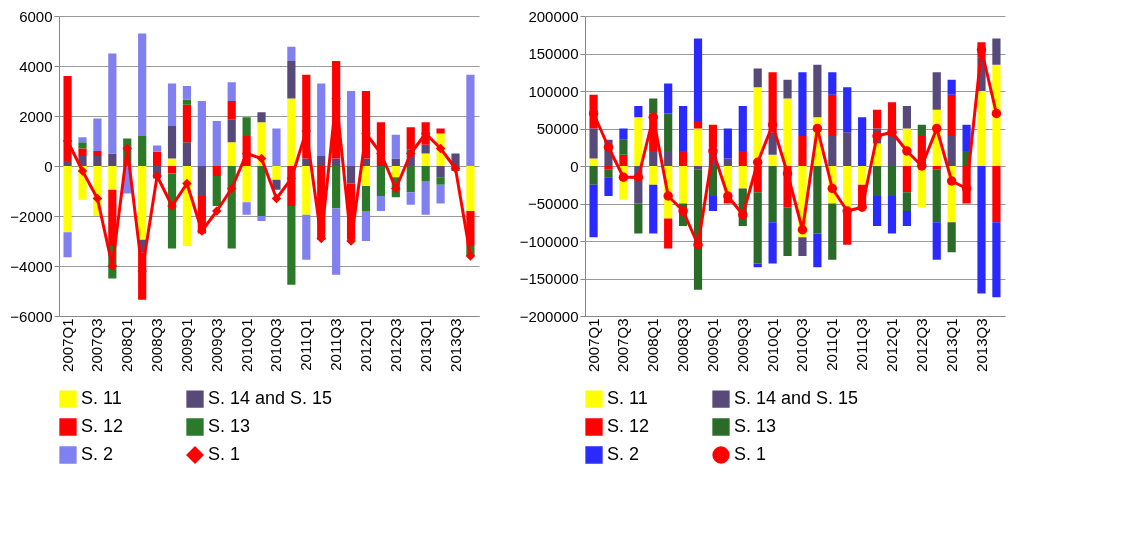 The image size is (1146, 554). Describe the element at coordinates (553, 53) in the screenshot. I see `y-tick-label: 150000` at that location.